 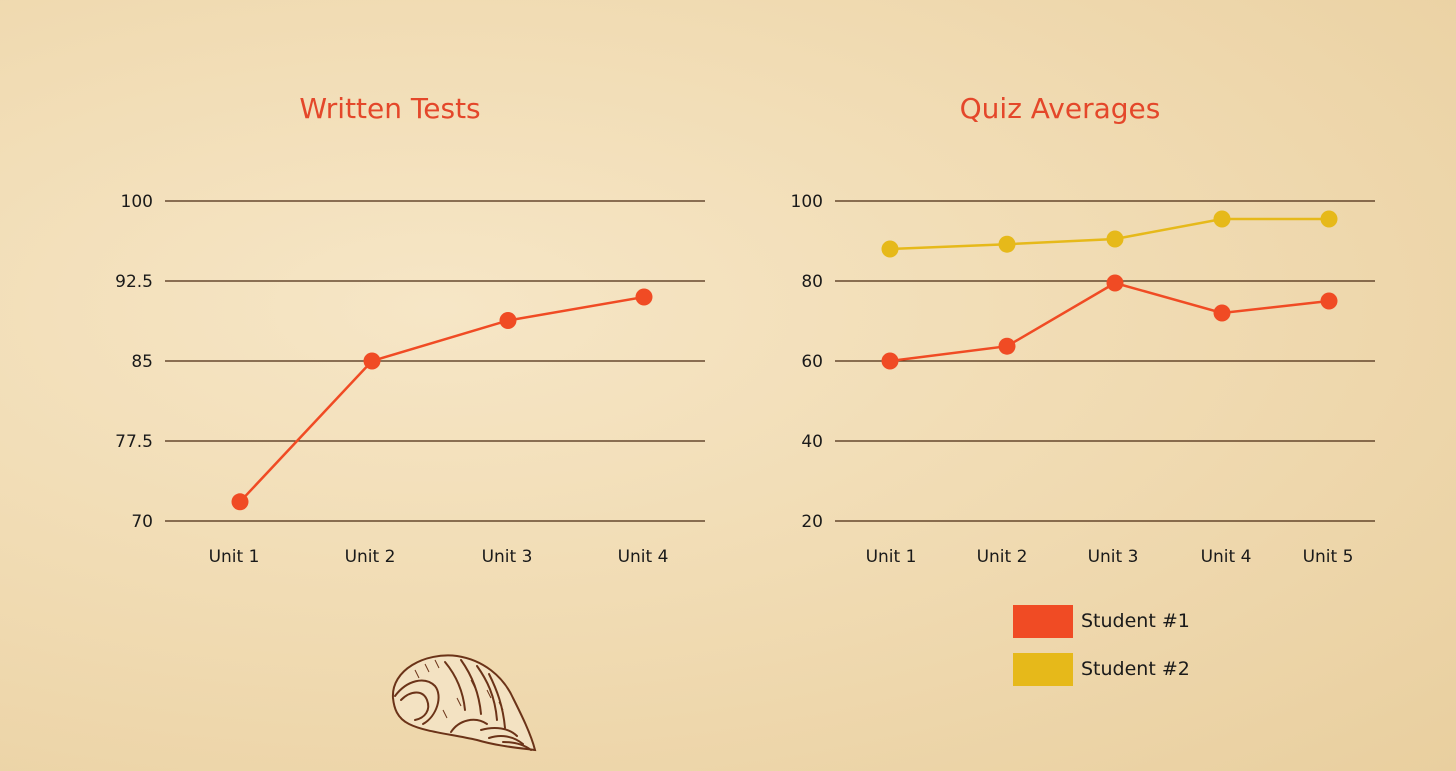 I want to click on chart1-ytick-label: 85, so click(x=142, y=362).